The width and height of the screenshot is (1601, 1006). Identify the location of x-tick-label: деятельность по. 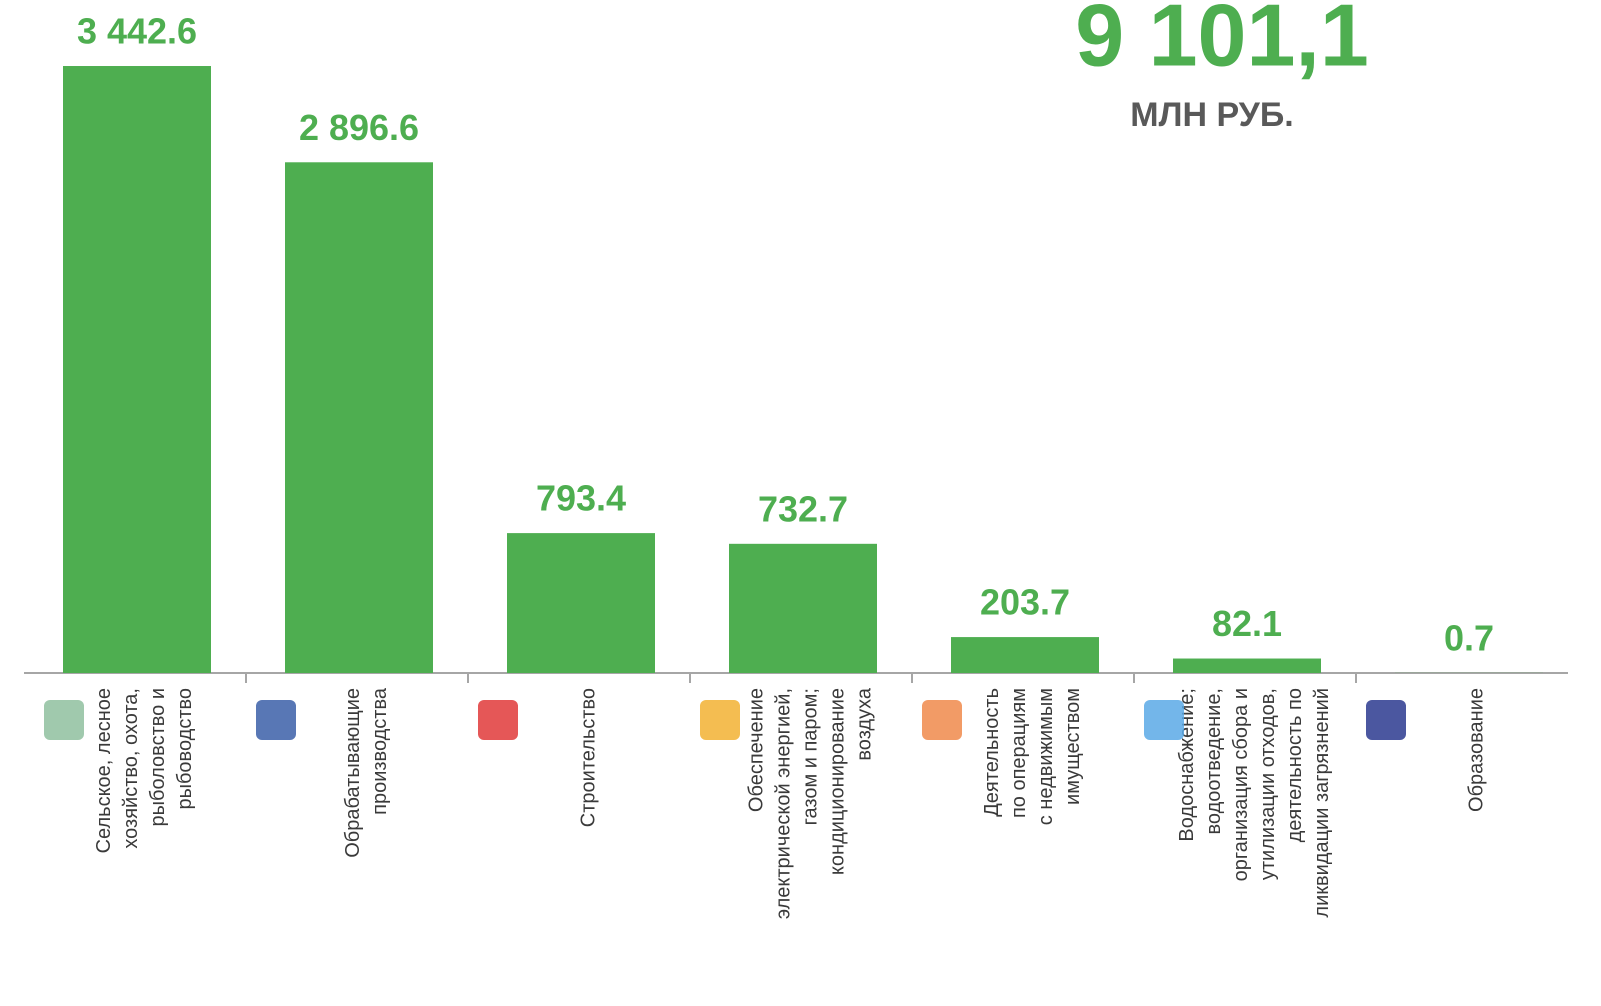
(1295, 765).